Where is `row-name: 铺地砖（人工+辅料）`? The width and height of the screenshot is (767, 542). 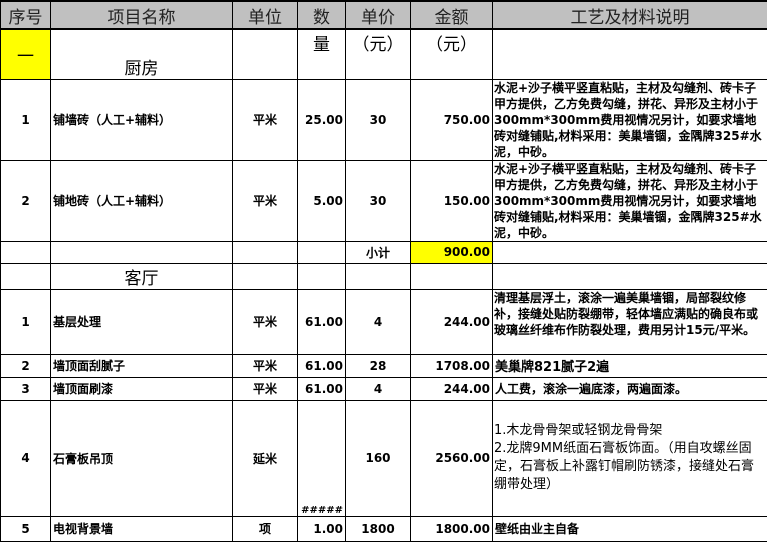
row-name: 铺地砖（人工+辅料） is located at coordinates (142, 200).